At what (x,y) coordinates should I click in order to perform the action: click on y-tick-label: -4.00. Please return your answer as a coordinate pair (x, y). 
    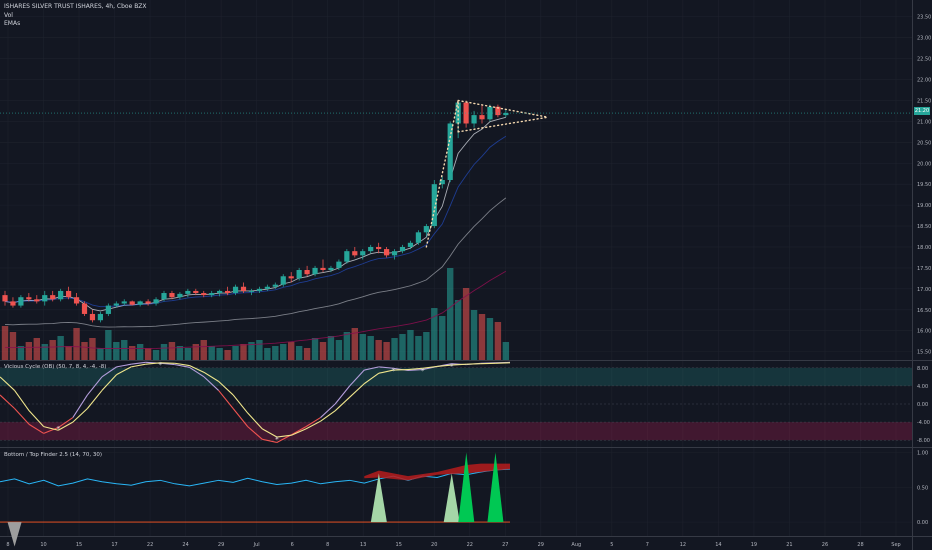
    Looking at the image, I should click on (923, 423).